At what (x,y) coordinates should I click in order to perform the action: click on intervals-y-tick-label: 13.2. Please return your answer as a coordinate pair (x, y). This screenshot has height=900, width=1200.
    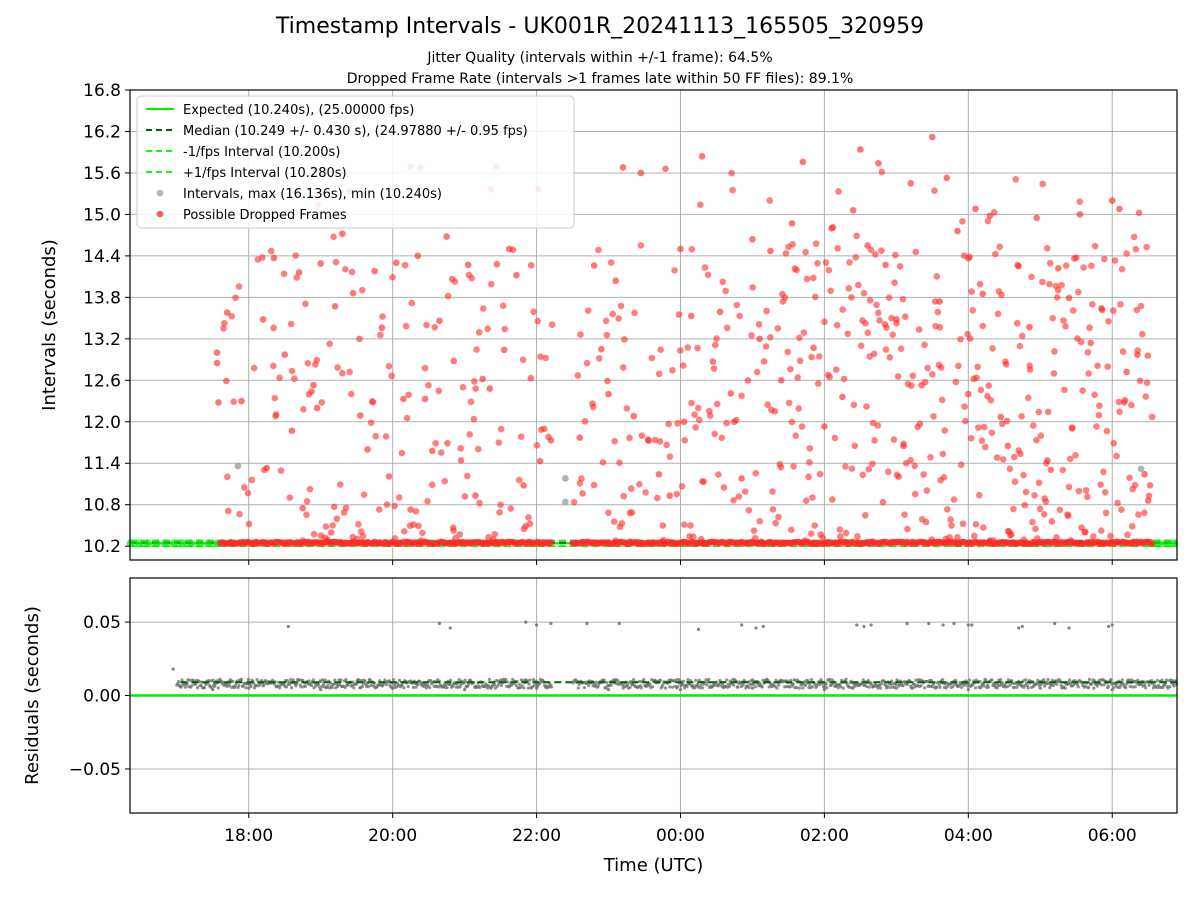
    Looking at the image, I should click on (102, 340).